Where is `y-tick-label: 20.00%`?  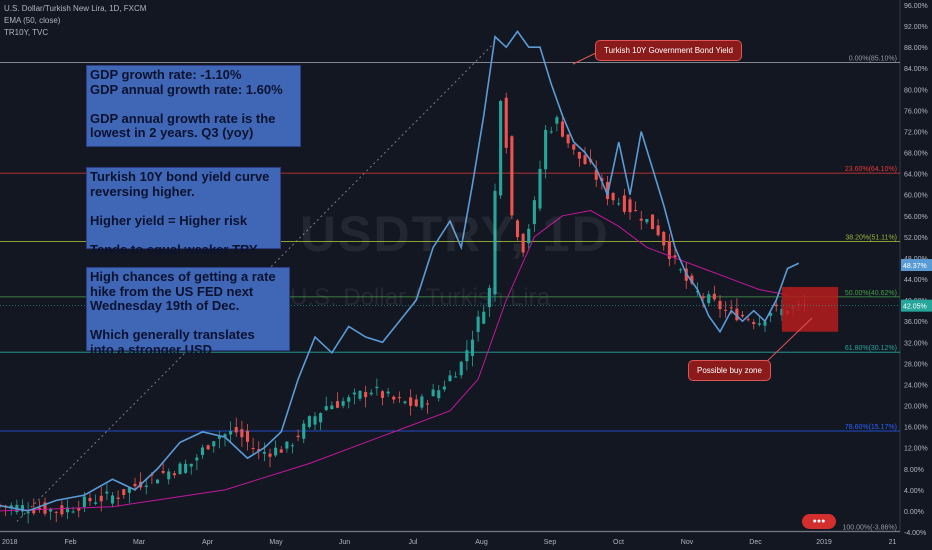
y-tick-label: 20.00% is located at coordinates (916, 407).